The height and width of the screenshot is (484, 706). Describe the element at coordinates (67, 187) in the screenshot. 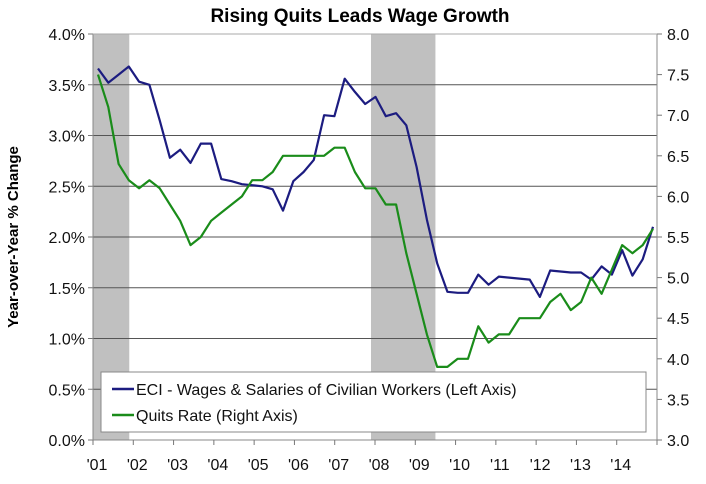

I see `left-tick-label: 2.5%` at that location.